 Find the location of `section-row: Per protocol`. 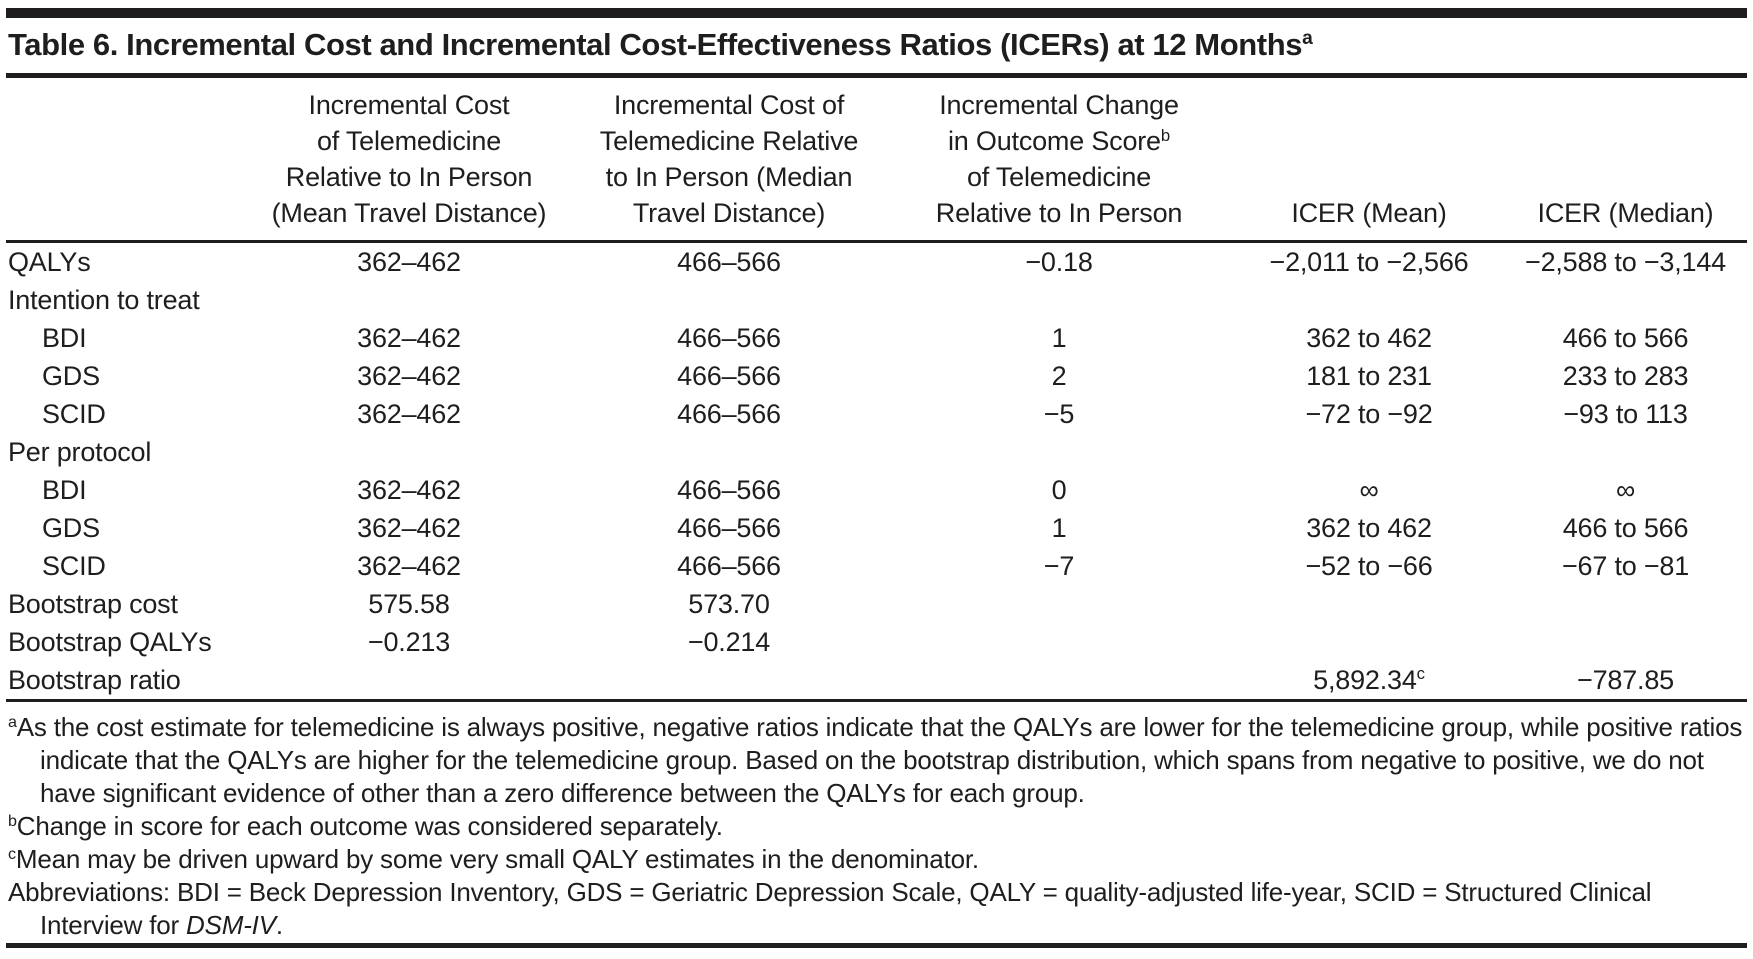

section-row: Per protocol is located at coordinates (876, 452).